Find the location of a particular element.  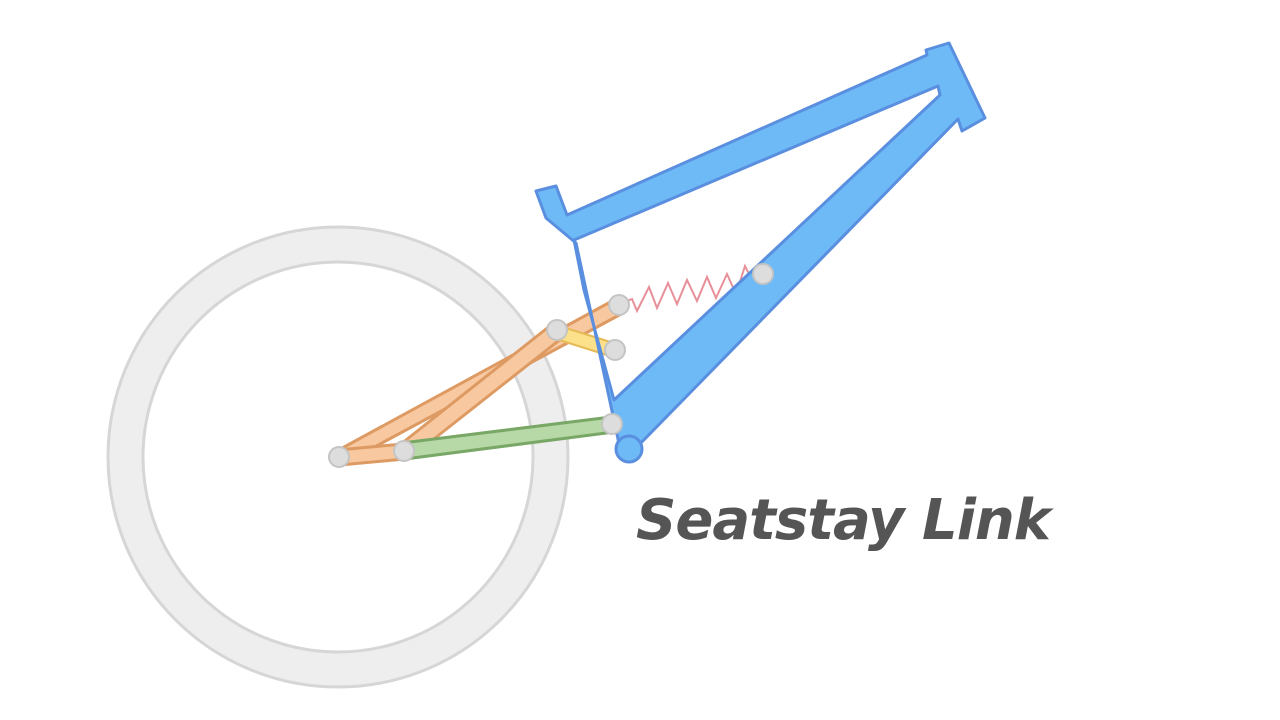

pivot-rear-axle is located at coordinates (339, 457).